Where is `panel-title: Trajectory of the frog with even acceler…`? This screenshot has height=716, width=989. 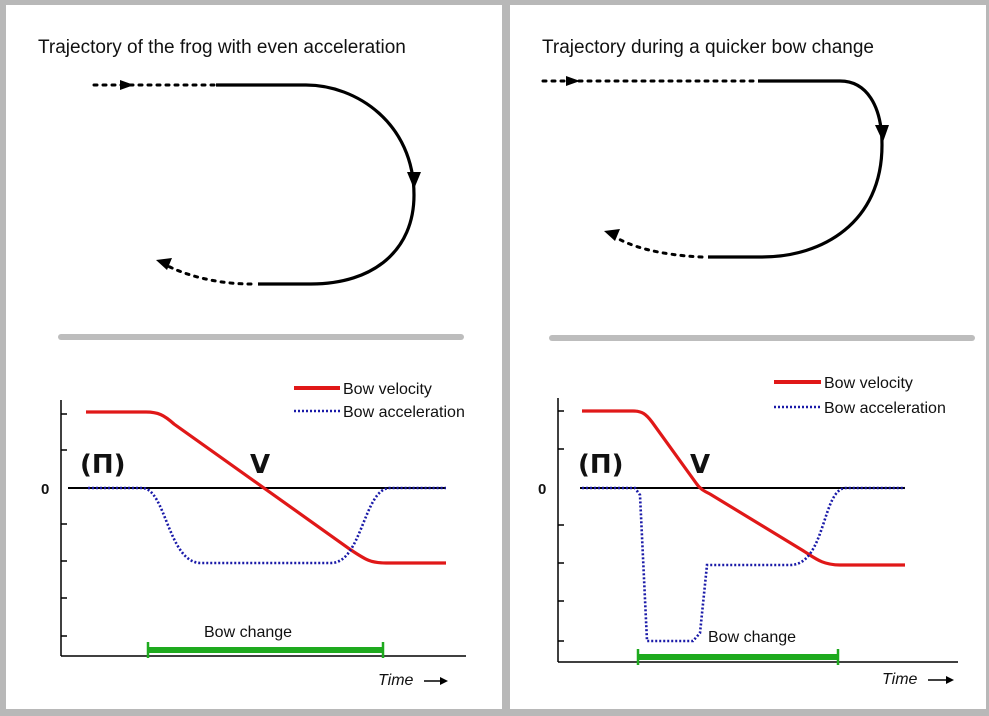
panel-title: Trajectory of the frog with even acceler… is located at coordinates (222, 47).